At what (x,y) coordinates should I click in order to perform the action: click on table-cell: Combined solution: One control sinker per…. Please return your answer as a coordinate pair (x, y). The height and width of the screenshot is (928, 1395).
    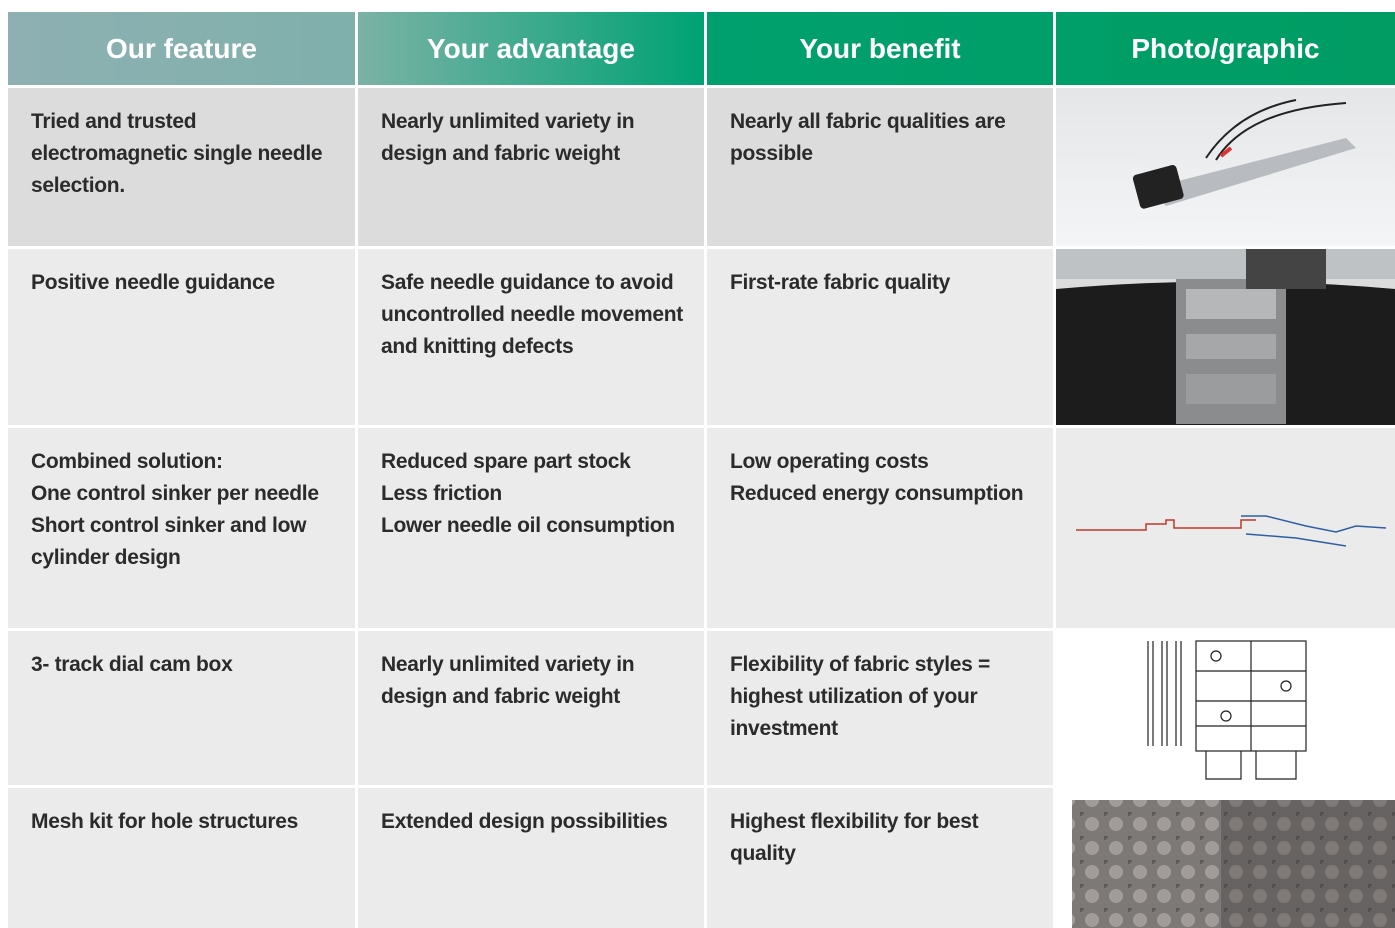
    Looking at the image, I should click on (181, 528).